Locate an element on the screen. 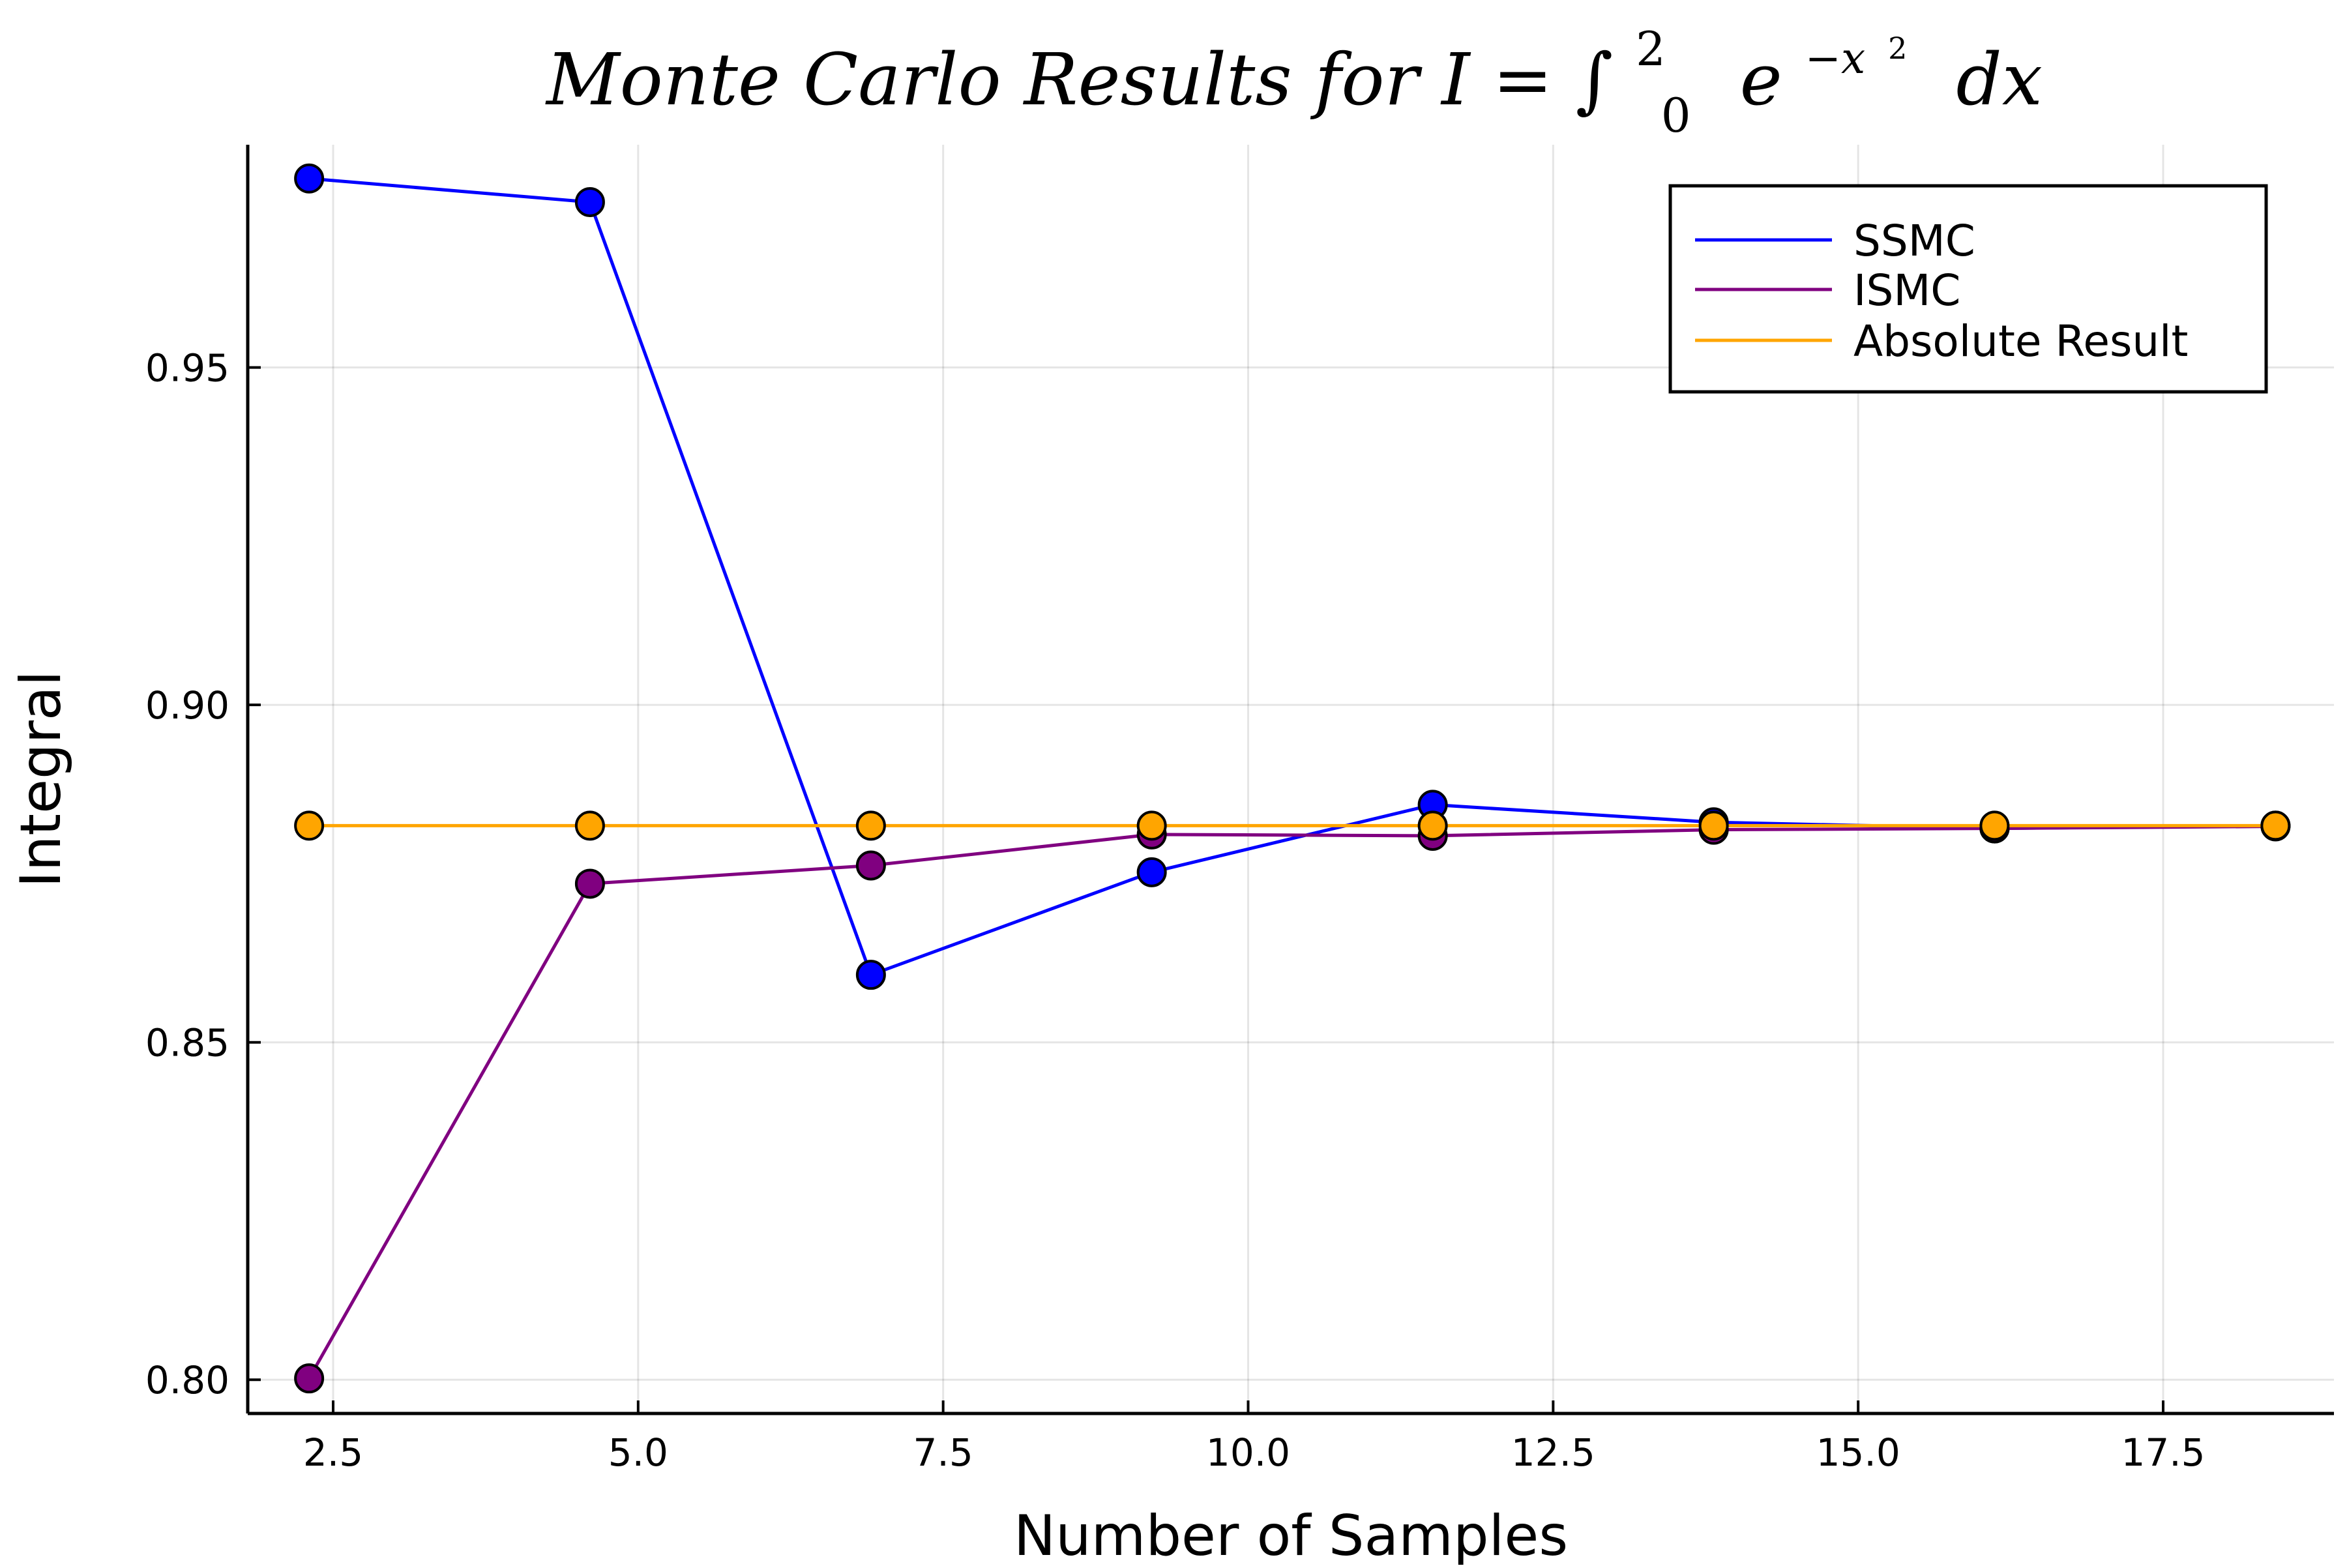  legend-label-ssmc: SSMC is located at coordinates (1914, 241).